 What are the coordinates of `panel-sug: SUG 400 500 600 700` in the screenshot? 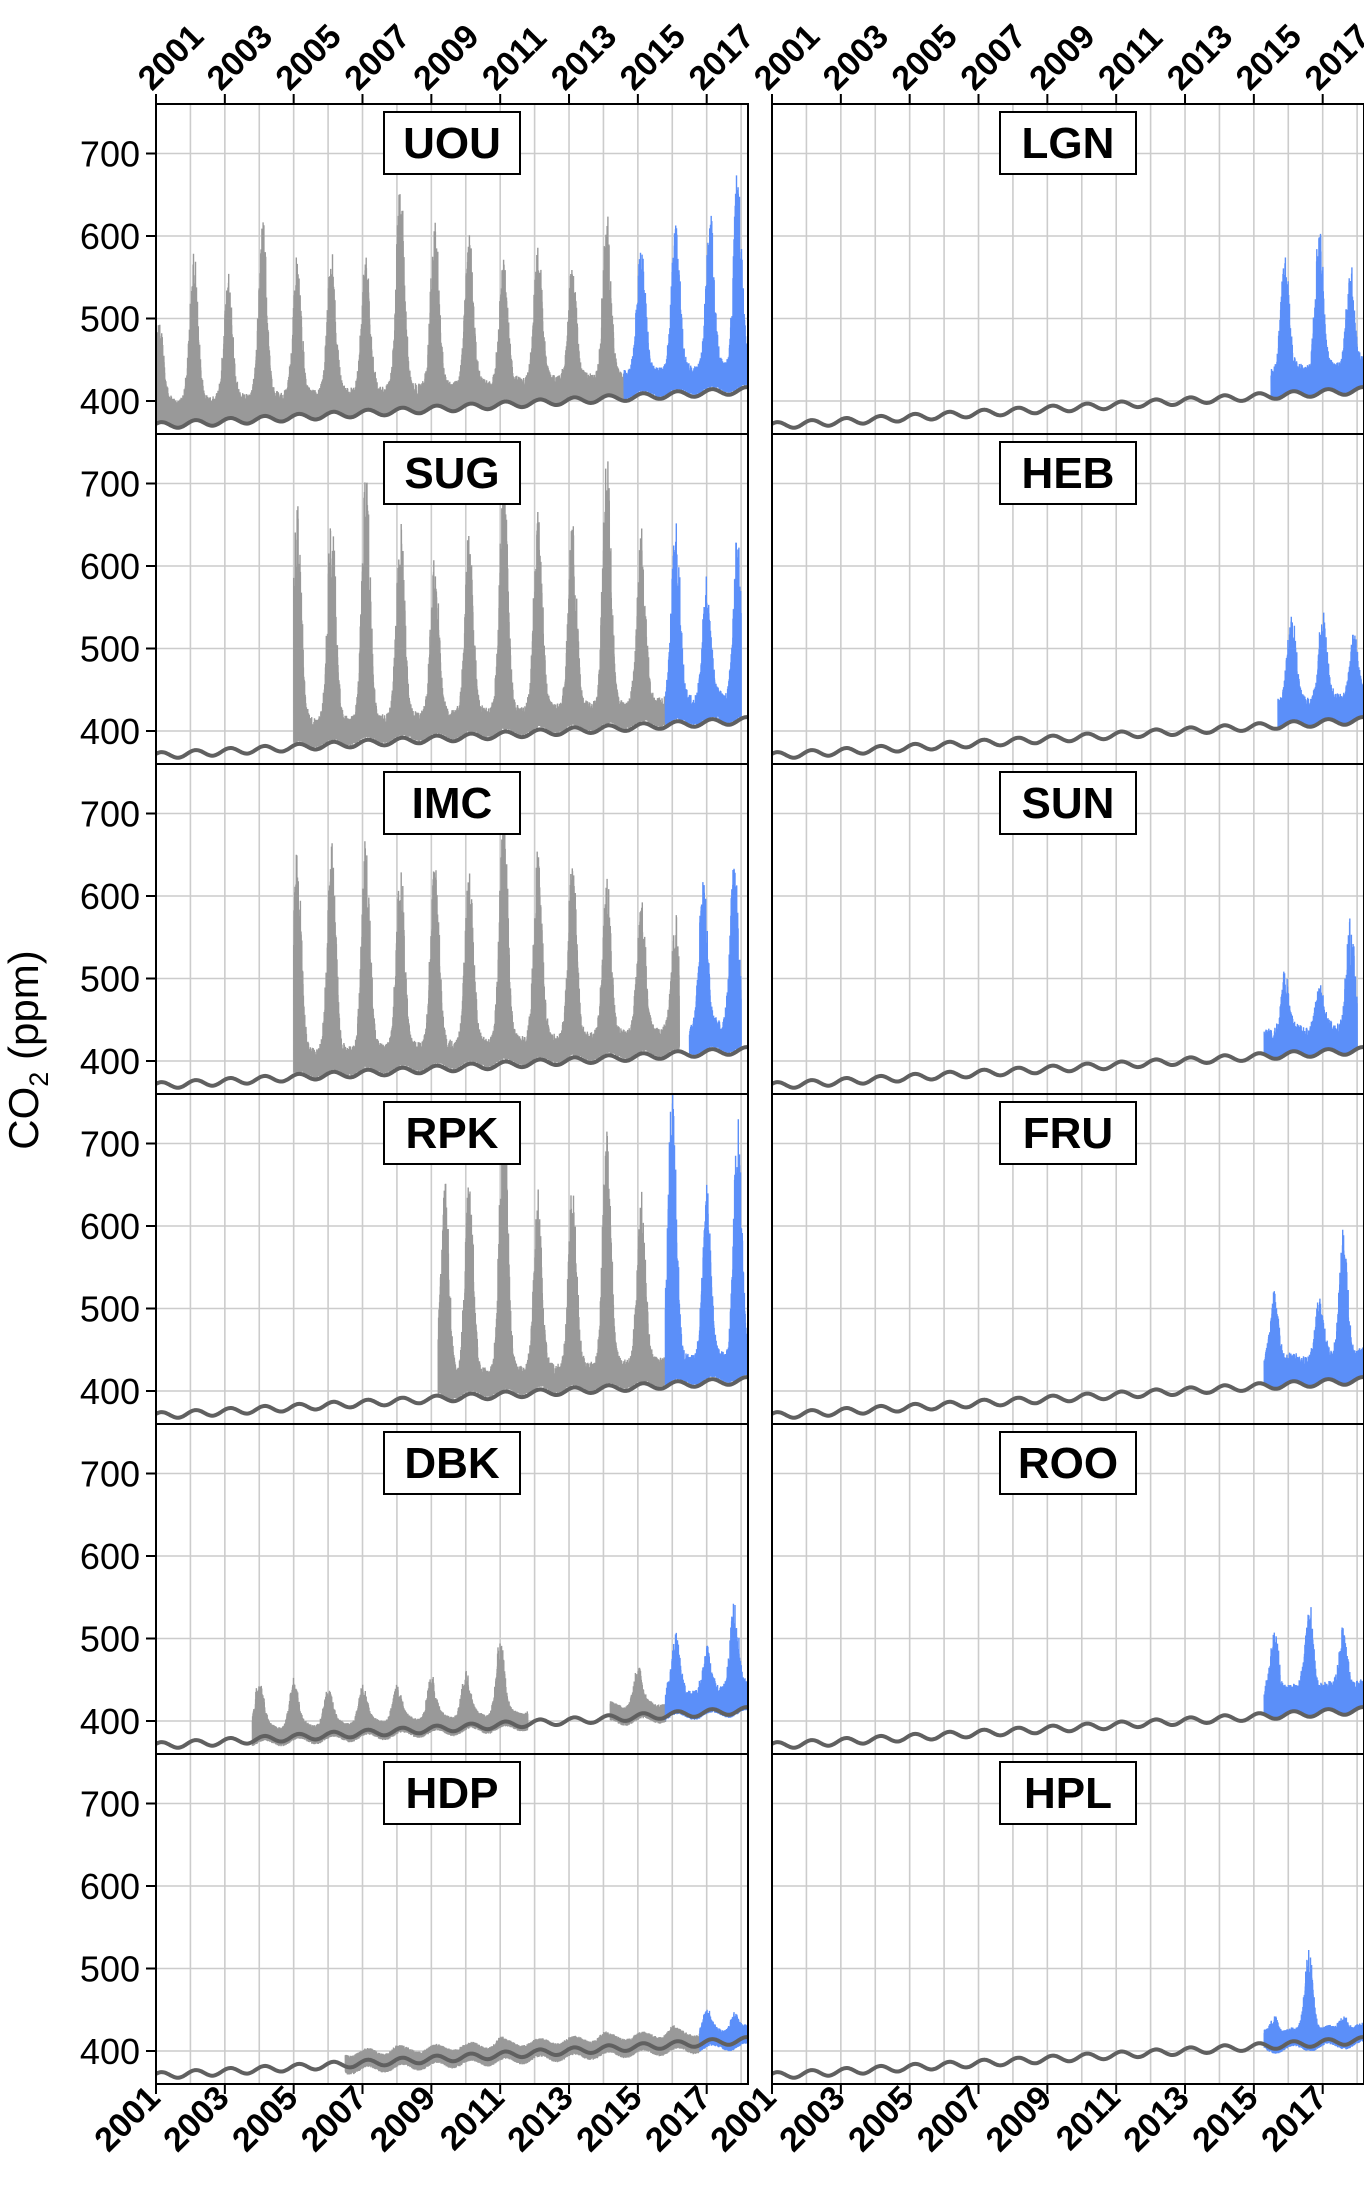 It's located at (414, 599).